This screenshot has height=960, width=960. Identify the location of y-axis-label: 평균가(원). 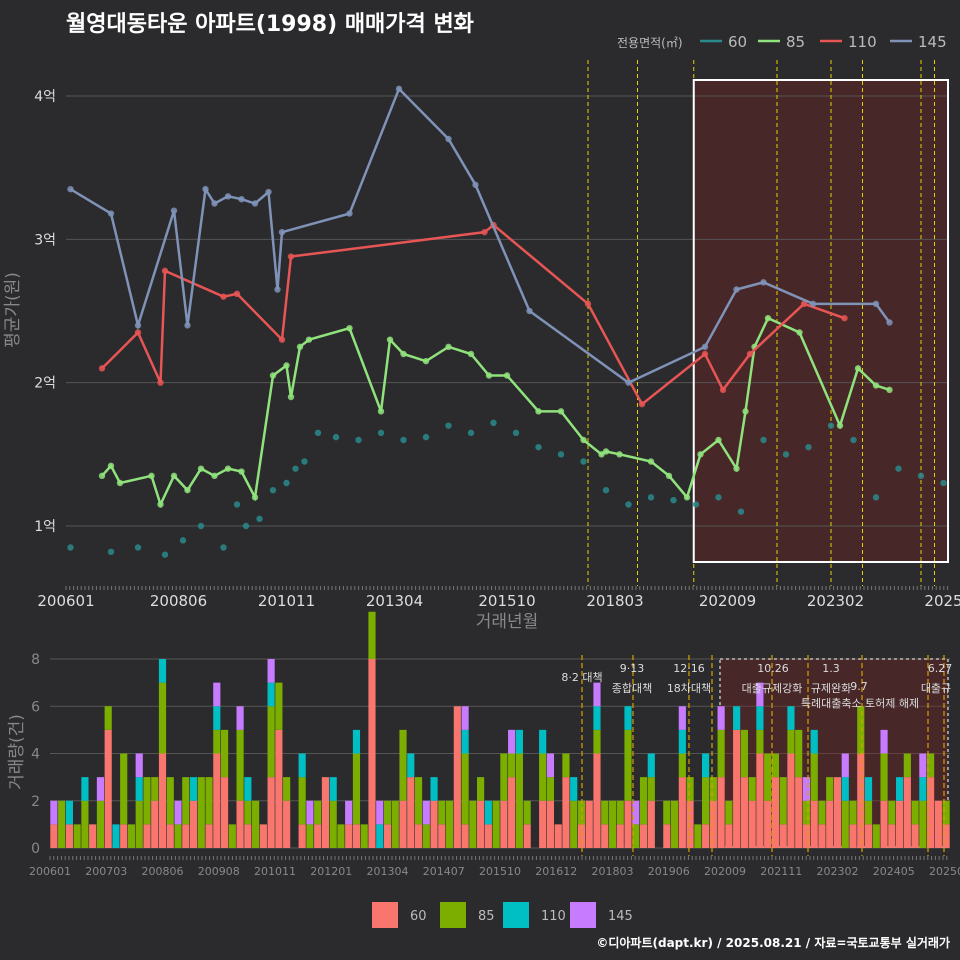
(13, 310).